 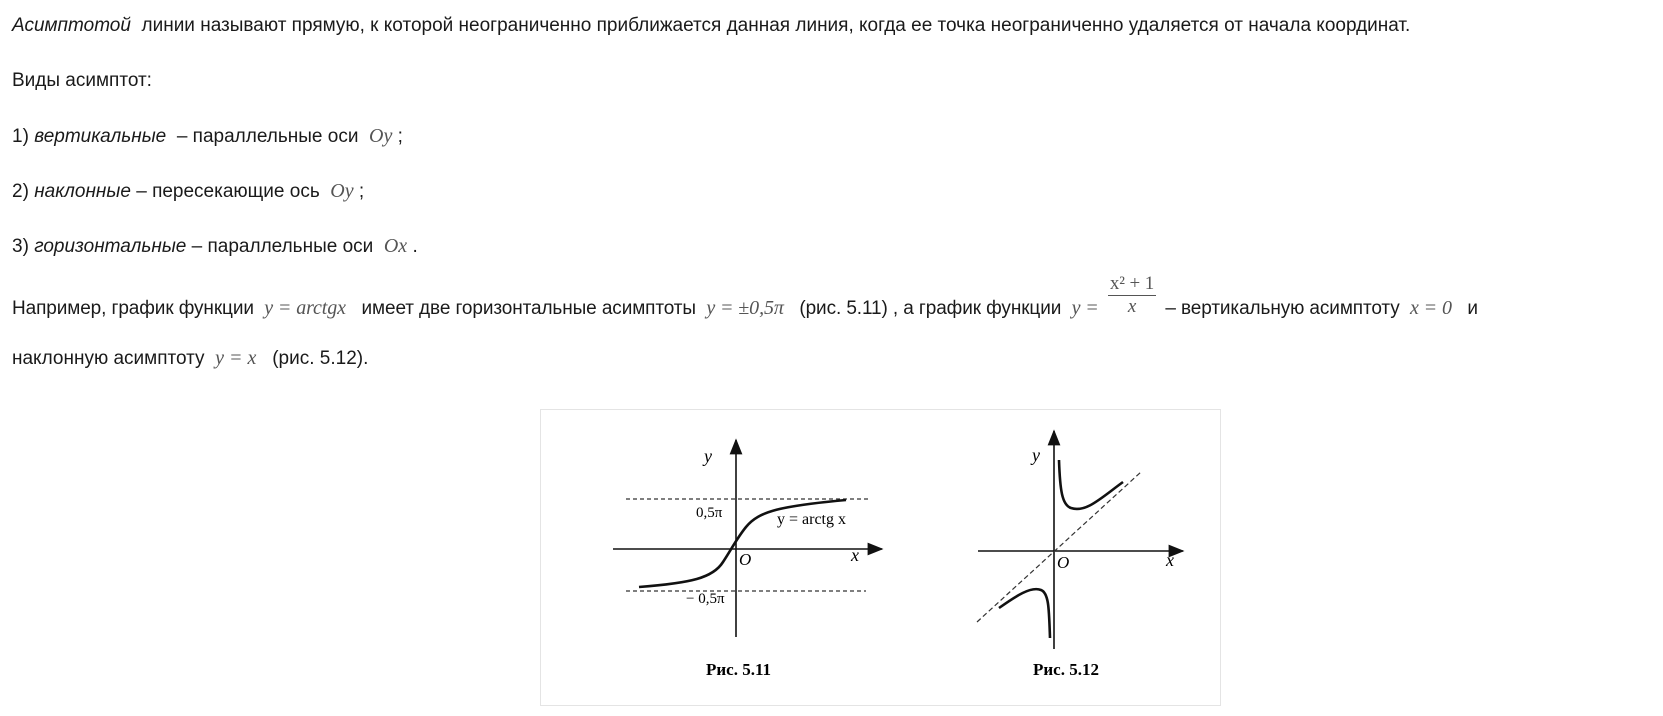 What do you see at coordinates (529, 308) in the screenshot?
I see `example-text-2: имеет две горизонтальные асимптоты` at bounding box center [529, 308].